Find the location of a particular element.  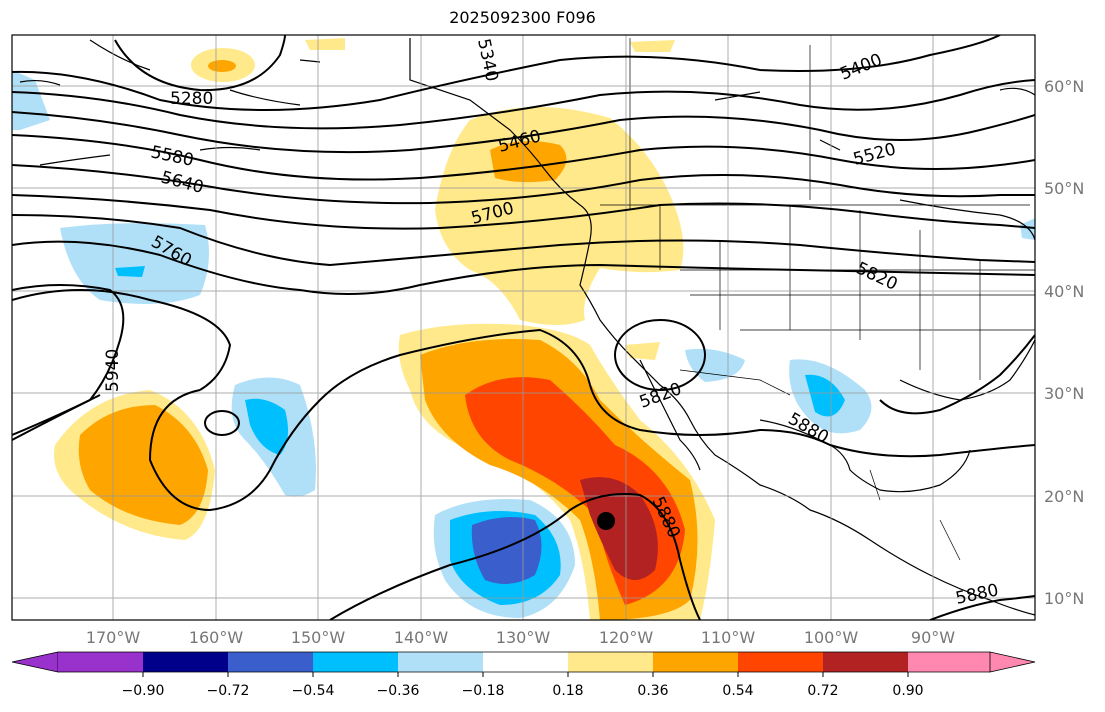

lon-tick: 140°W is located at coordinates (421, 637).